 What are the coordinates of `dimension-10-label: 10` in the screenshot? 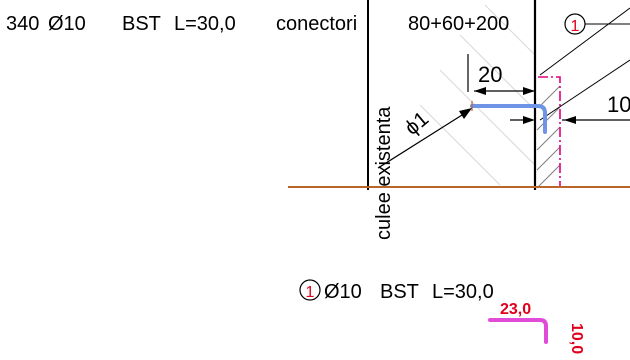 It's located at (618, 104).